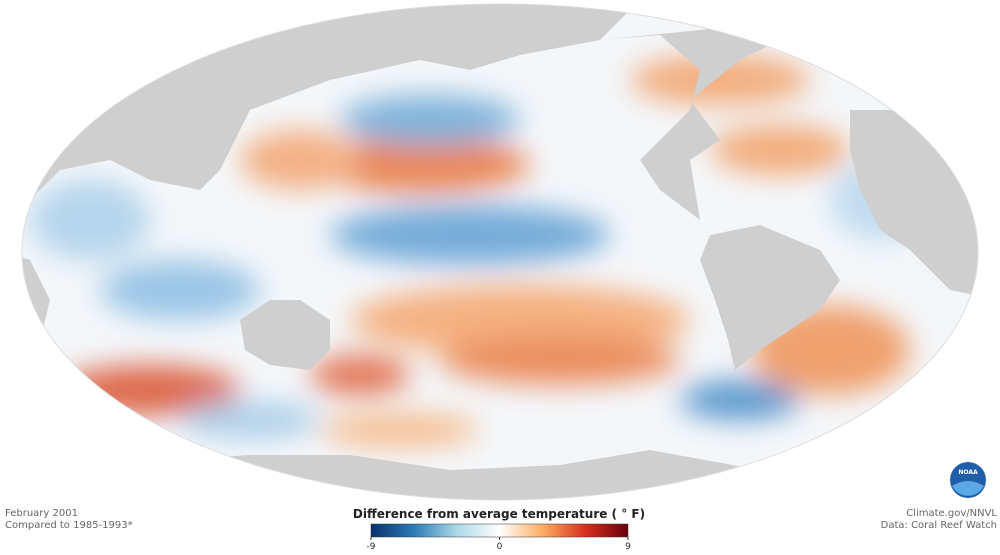 The image size is (1000, 555). Describe the element at coordinates (951, 513) in the screenshot. I see `credit-label: Climate.gov/NNVL` at that location.